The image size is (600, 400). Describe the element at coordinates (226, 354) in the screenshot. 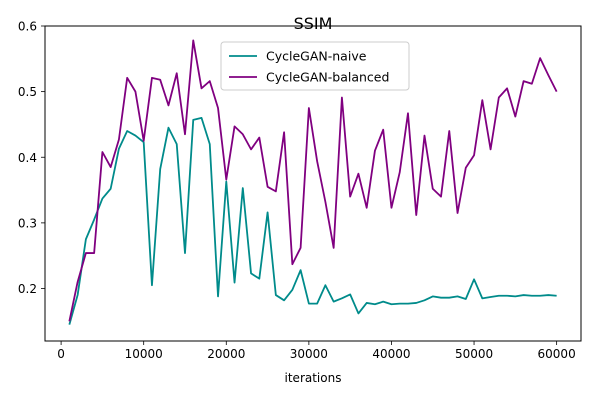

I see `x-tick-label: 20000` at that location.